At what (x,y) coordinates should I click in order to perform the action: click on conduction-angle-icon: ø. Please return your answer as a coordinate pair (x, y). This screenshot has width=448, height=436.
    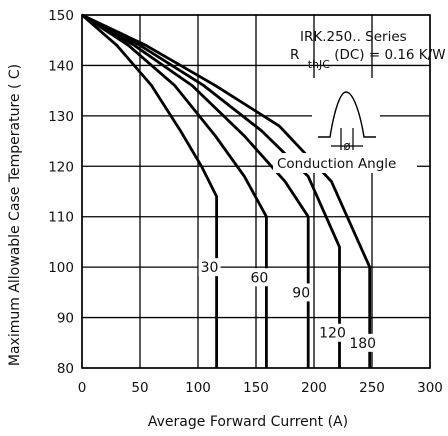
    Looking at the image, I should click on (346, 117).